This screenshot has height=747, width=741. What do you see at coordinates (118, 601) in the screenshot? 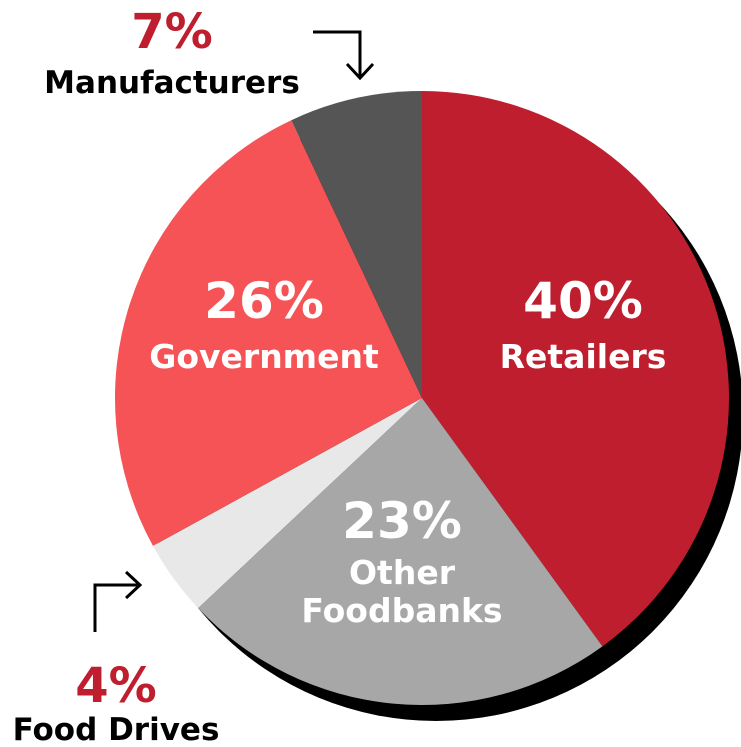
I see `food-drives-leader-arrow` at bounding box center [118, 601].